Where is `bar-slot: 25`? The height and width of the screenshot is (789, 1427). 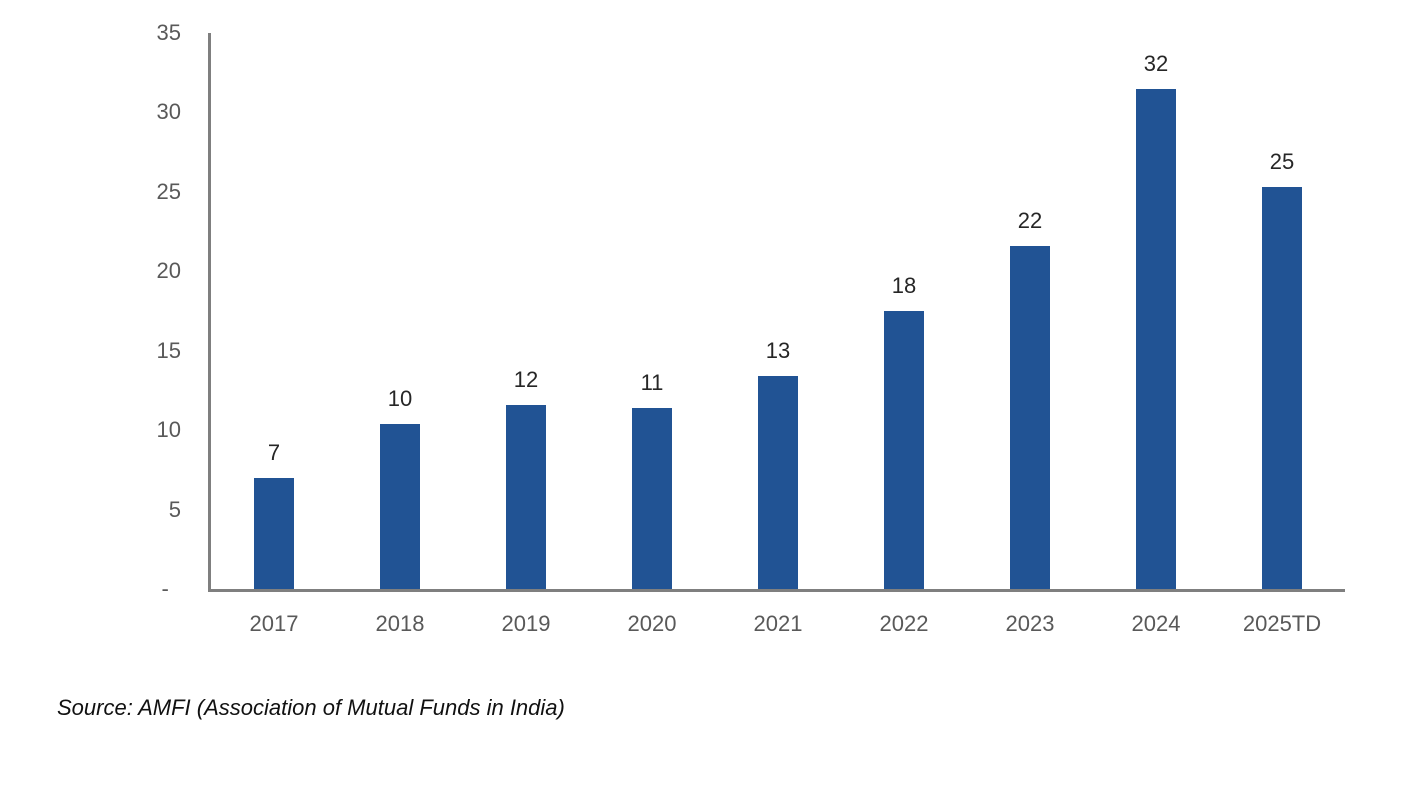 bar-slot: 25 is located at coordinates (1282, 311).